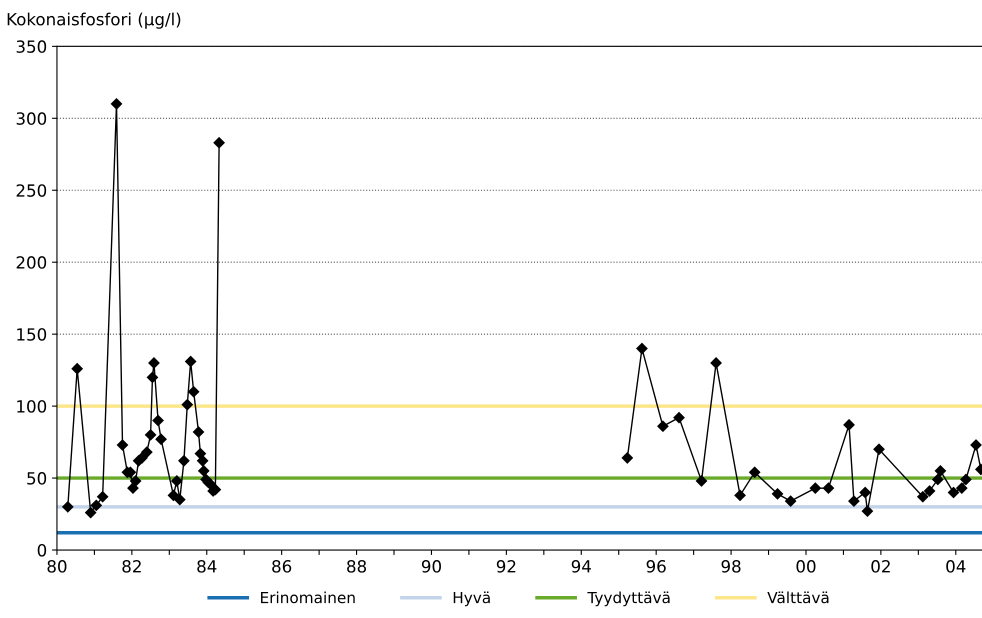 Image resolution: width=982 pixels, height=618 pixels. Describe the element at coordinates (31, 262) in the screenshot. I see `y-tick-label: 200` at that location.